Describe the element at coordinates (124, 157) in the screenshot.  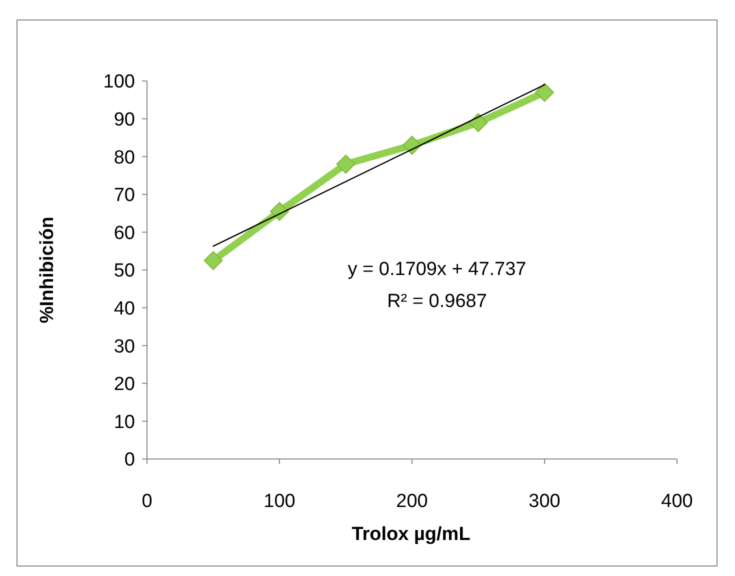
I see `y-tick-label: 80` at that location.